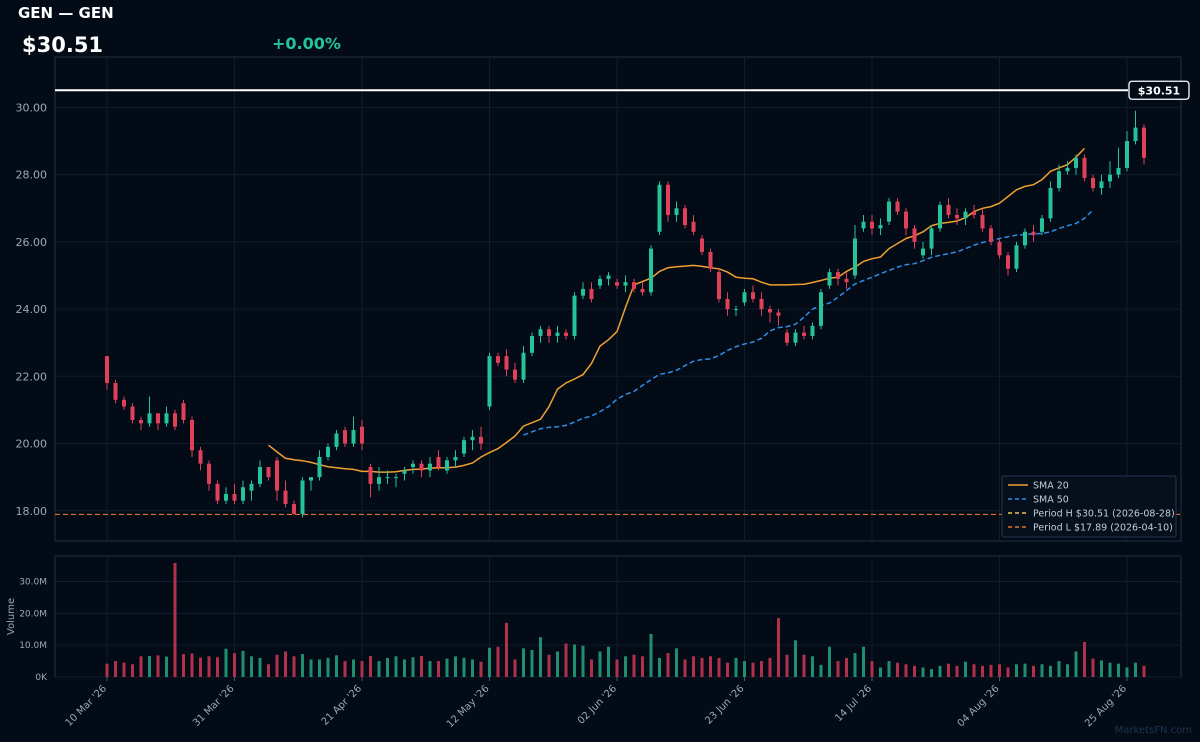 The width and height of the screenshot is (1200, 742). I want to click on x-tick-label: 25 Aug '26, so click(1106, 706).